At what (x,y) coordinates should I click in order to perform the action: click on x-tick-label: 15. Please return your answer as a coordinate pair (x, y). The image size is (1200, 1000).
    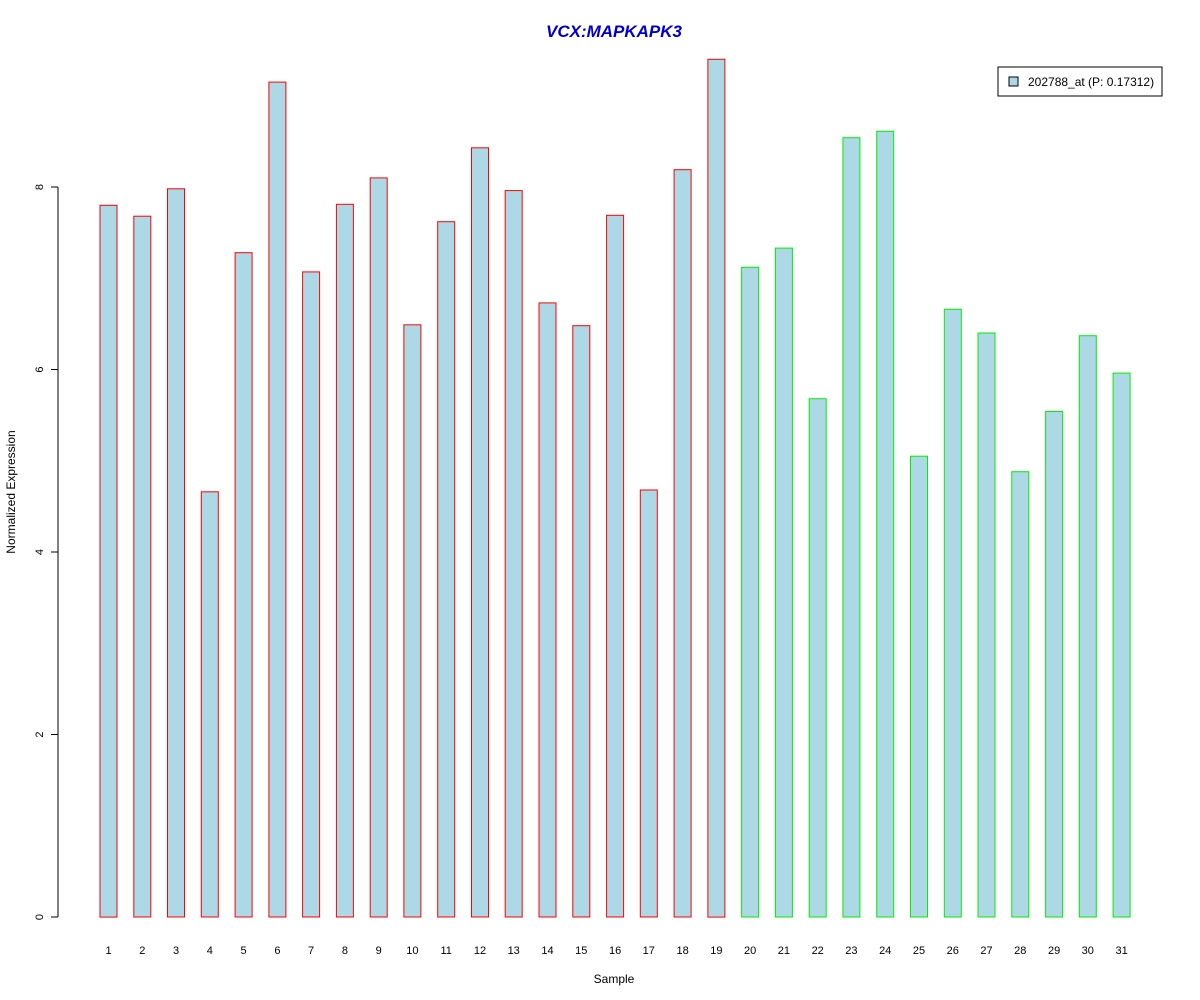
    Looking at the image, I should click on (581, 951).